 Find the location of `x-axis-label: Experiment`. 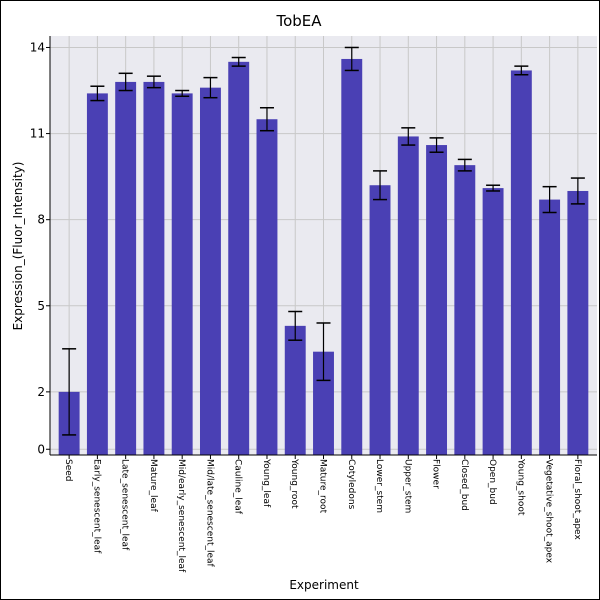

x-axis-label: Experiment is located at coordinates (324, 585).